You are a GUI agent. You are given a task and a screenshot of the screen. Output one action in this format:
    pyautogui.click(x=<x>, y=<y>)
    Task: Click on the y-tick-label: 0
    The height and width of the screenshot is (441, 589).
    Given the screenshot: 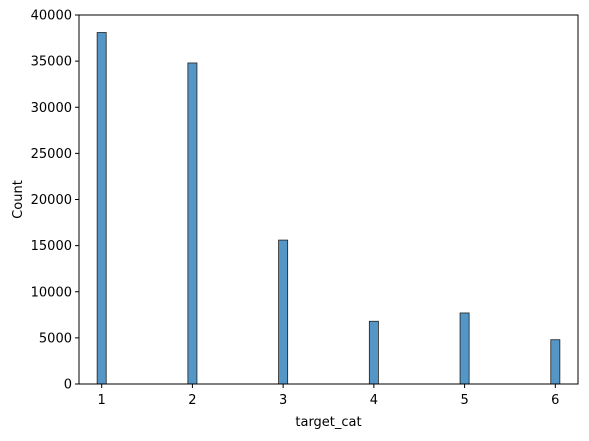 What is the action you would take?
    pyautogui.click(x=68, y=385)
    